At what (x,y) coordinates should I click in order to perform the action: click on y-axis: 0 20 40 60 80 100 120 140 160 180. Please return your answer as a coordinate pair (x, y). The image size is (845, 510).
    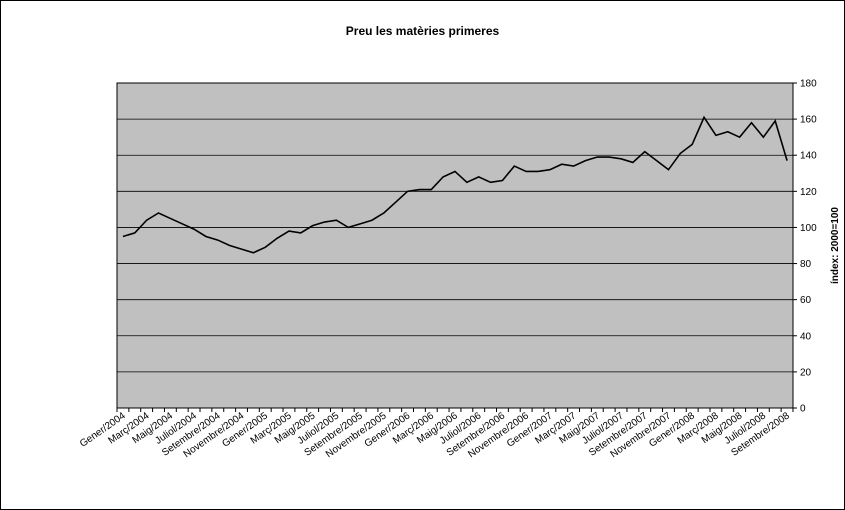
    Looking at the image, I should click on (805, 247).